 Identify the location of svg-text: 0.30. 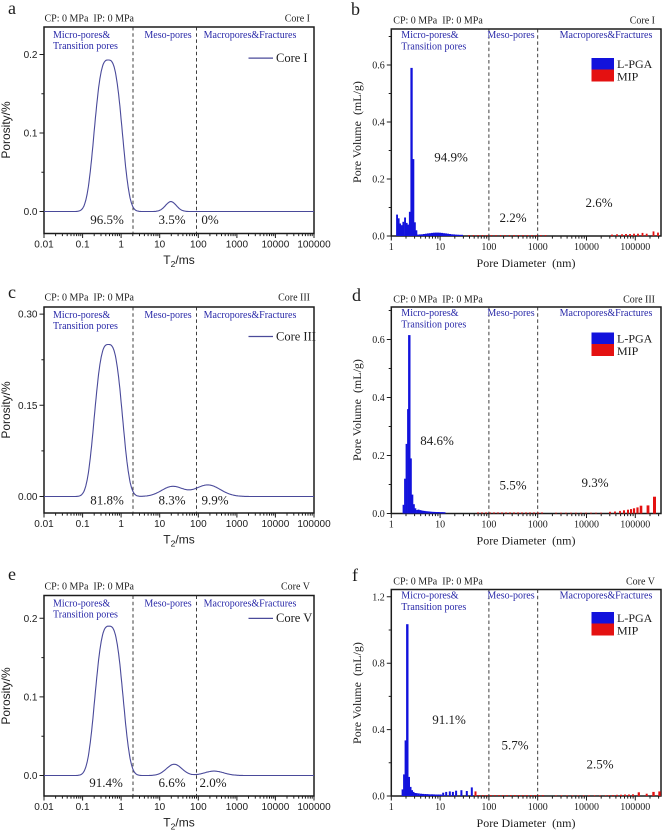
(28, 315).